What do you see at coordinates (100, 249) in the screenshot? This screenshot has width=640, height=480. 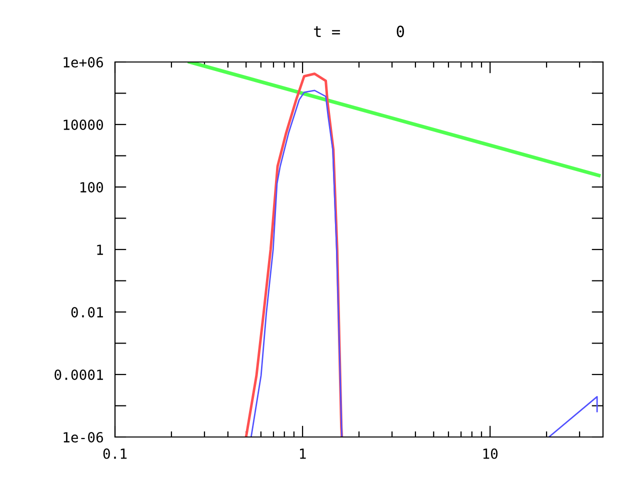 I see `y-tick-label: 1` at bounding box center [100, 249].